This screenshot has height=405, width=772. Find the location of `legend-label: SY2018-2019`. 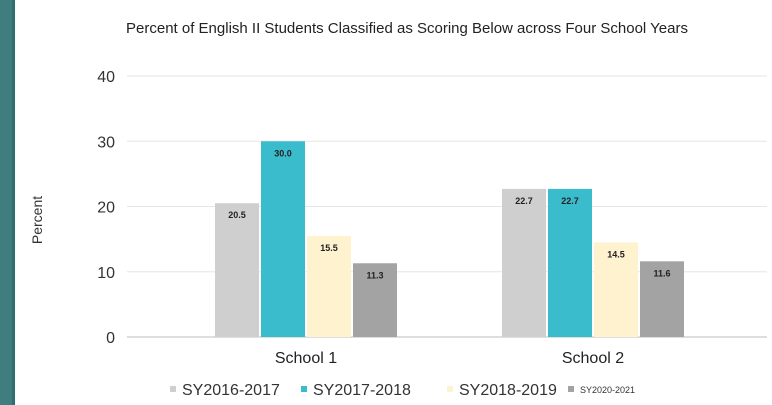

legend-label: SY2018-2019 is located at coordinates (508, 390).